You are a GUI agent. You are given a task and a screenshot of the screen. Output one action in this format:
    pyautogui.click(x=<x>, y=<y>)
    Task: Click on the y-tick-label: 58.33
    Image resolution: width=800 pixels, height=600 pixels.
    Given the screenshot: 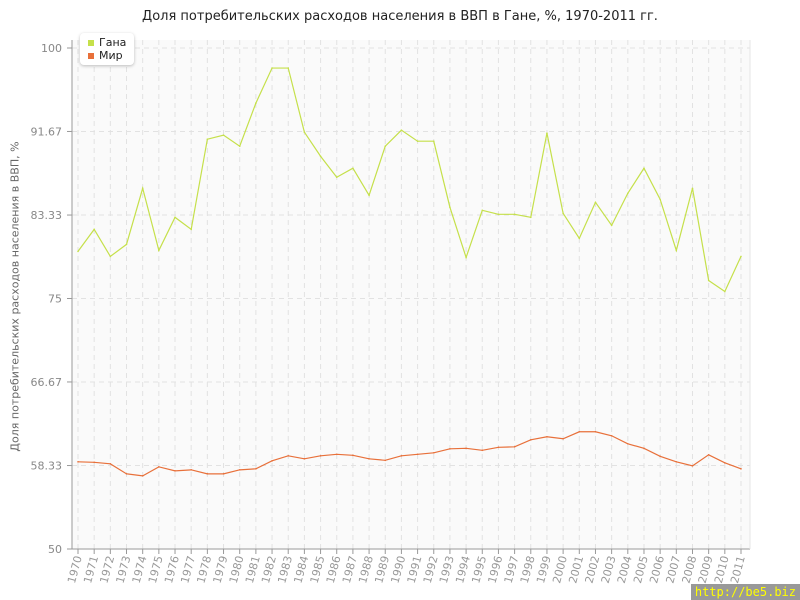 What is the action you would take?
    pyautogui.click(x=47, y=466)
    